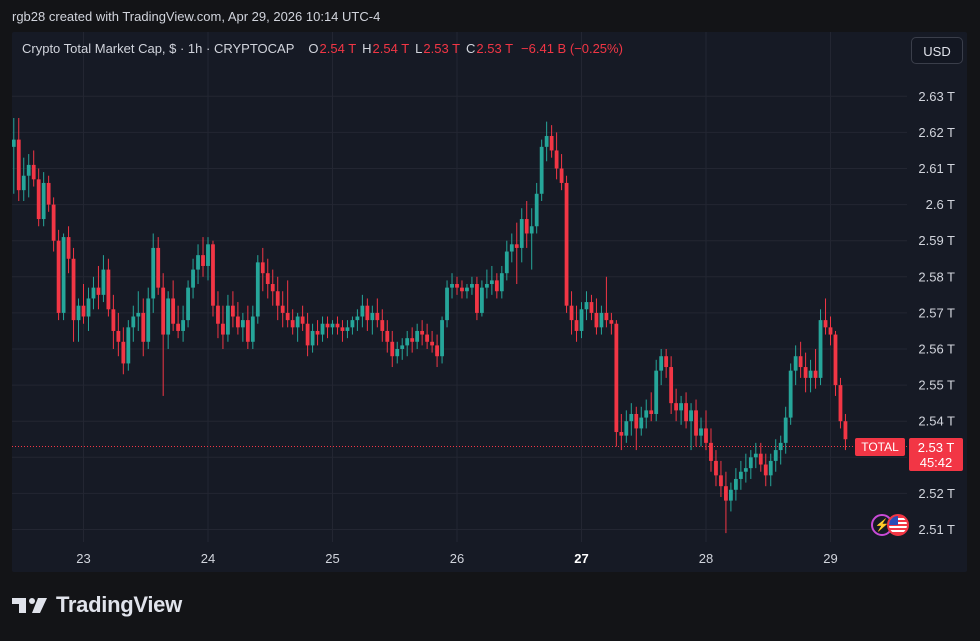  Describe the element at coordinates (937, 50) in the screenshot. I see `currency-button: USD` at that location.